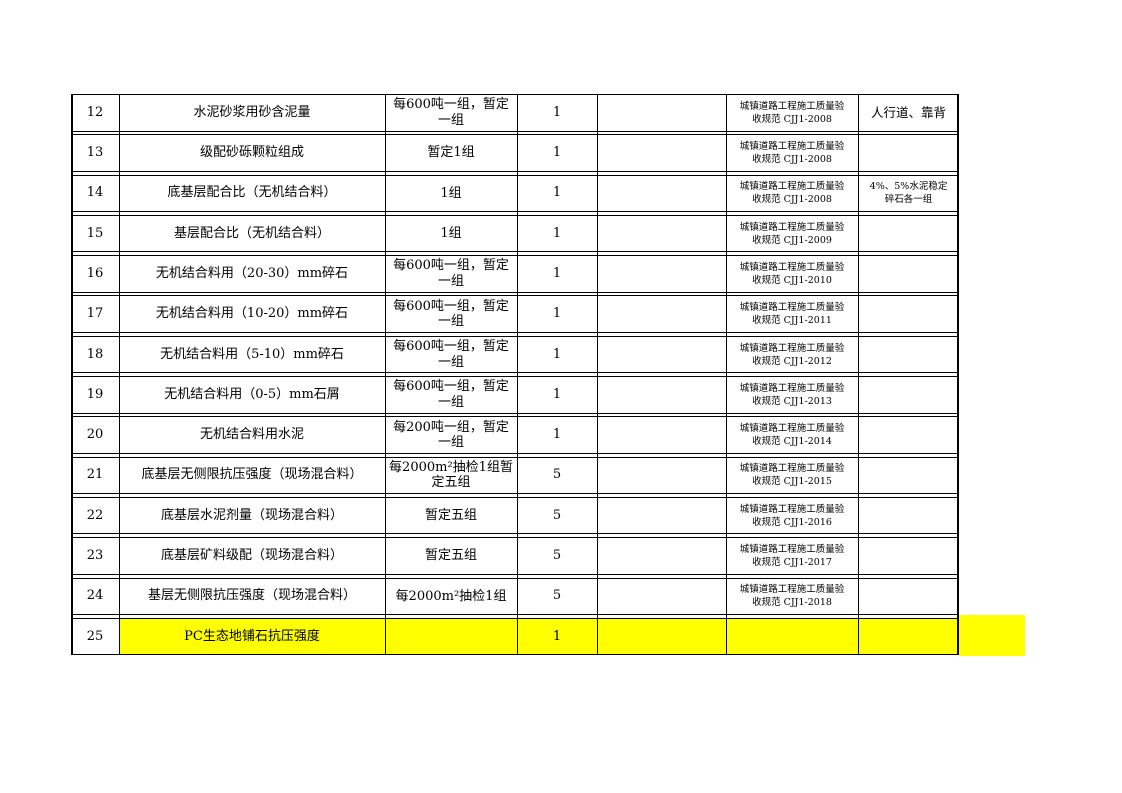  What do you see at coordinates (95, 435) in the screenshot?
I see `row-number-cell: 20` at bounding box center [95, 435].